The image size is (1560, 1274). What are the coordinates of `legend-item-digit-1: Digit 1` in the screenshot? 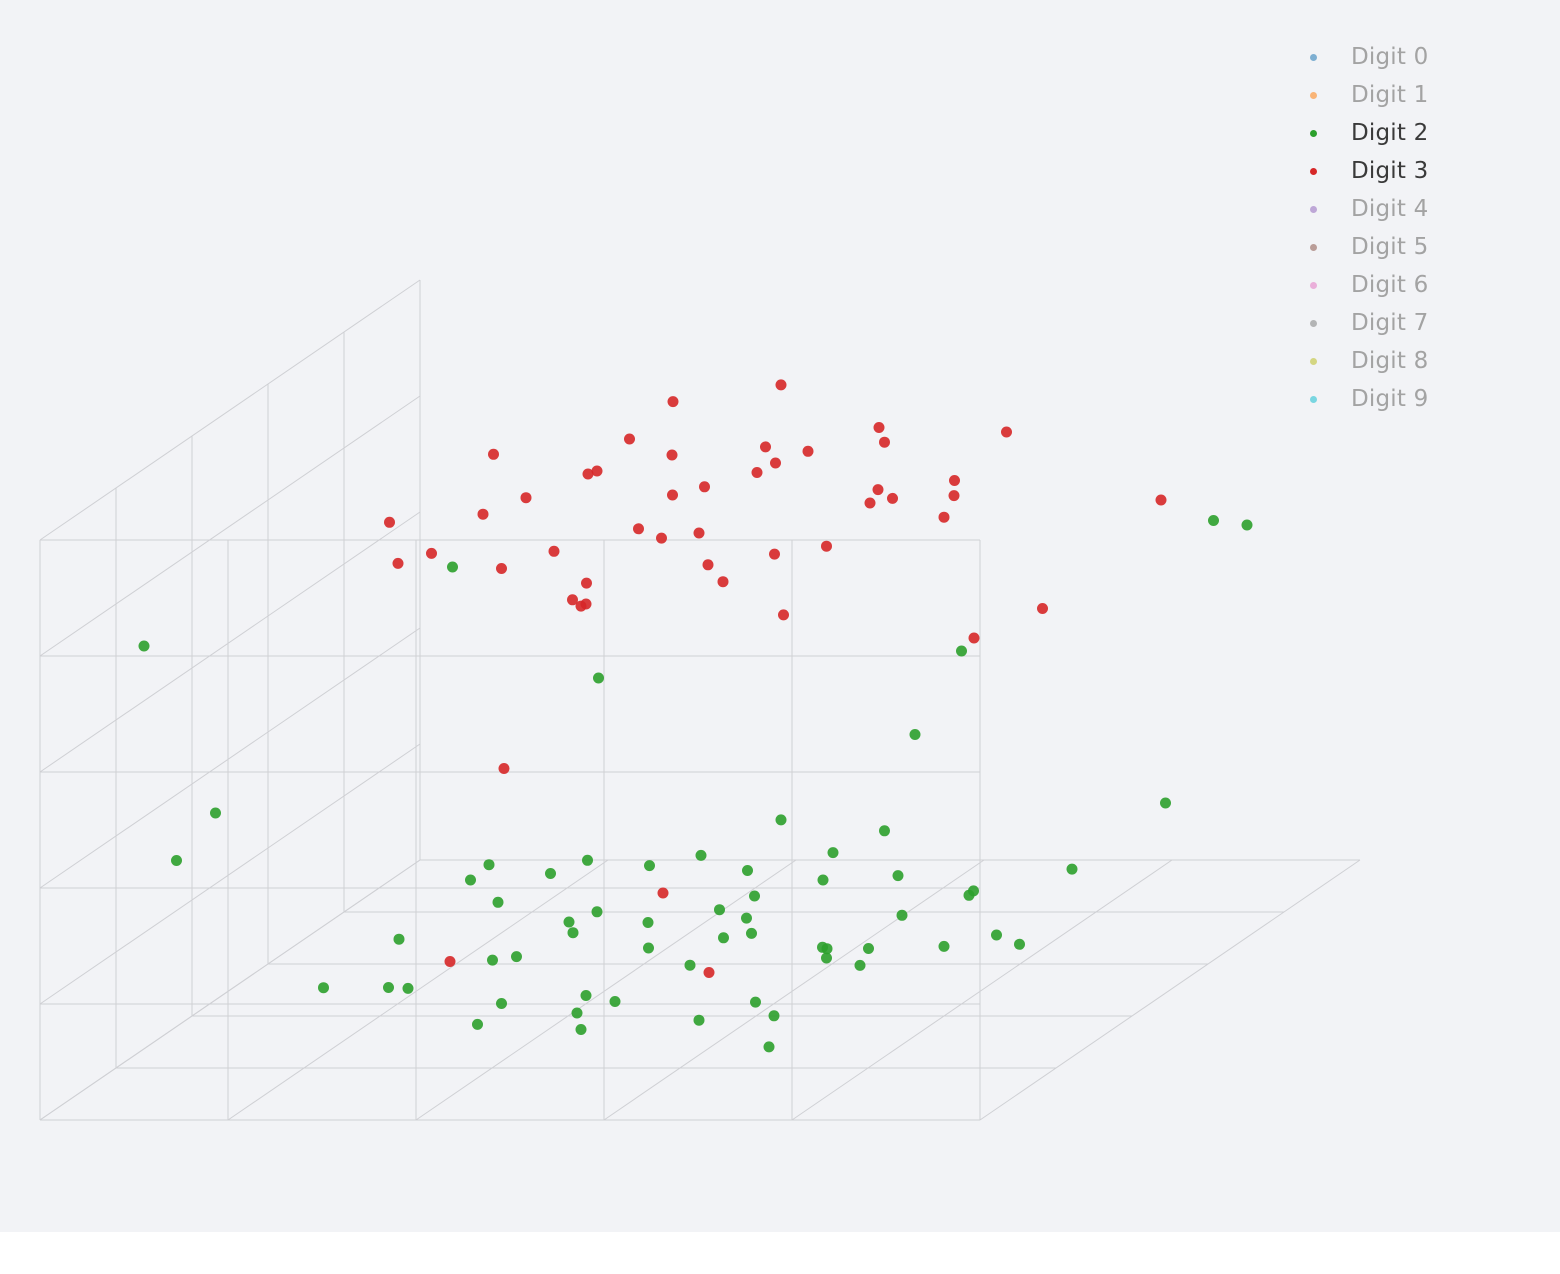 It's located at (1369, 95).